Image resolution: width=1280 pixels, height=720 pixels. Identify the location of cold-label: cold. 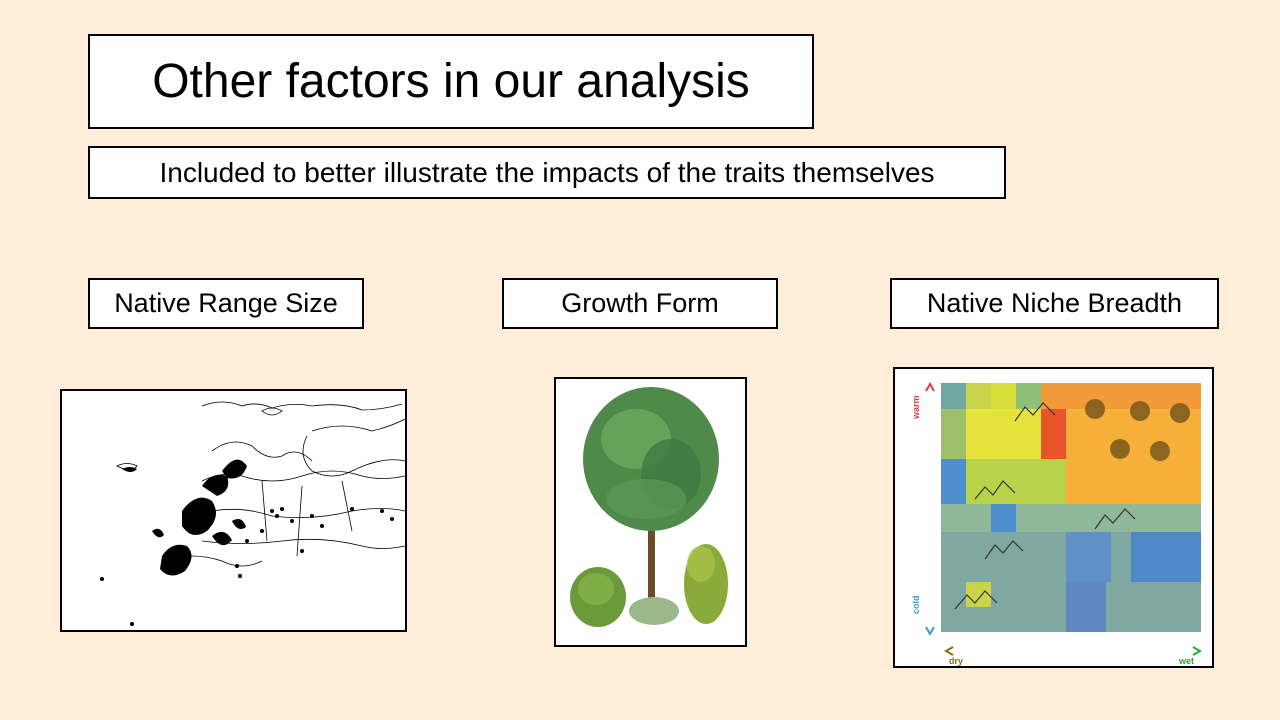
(916, 604).